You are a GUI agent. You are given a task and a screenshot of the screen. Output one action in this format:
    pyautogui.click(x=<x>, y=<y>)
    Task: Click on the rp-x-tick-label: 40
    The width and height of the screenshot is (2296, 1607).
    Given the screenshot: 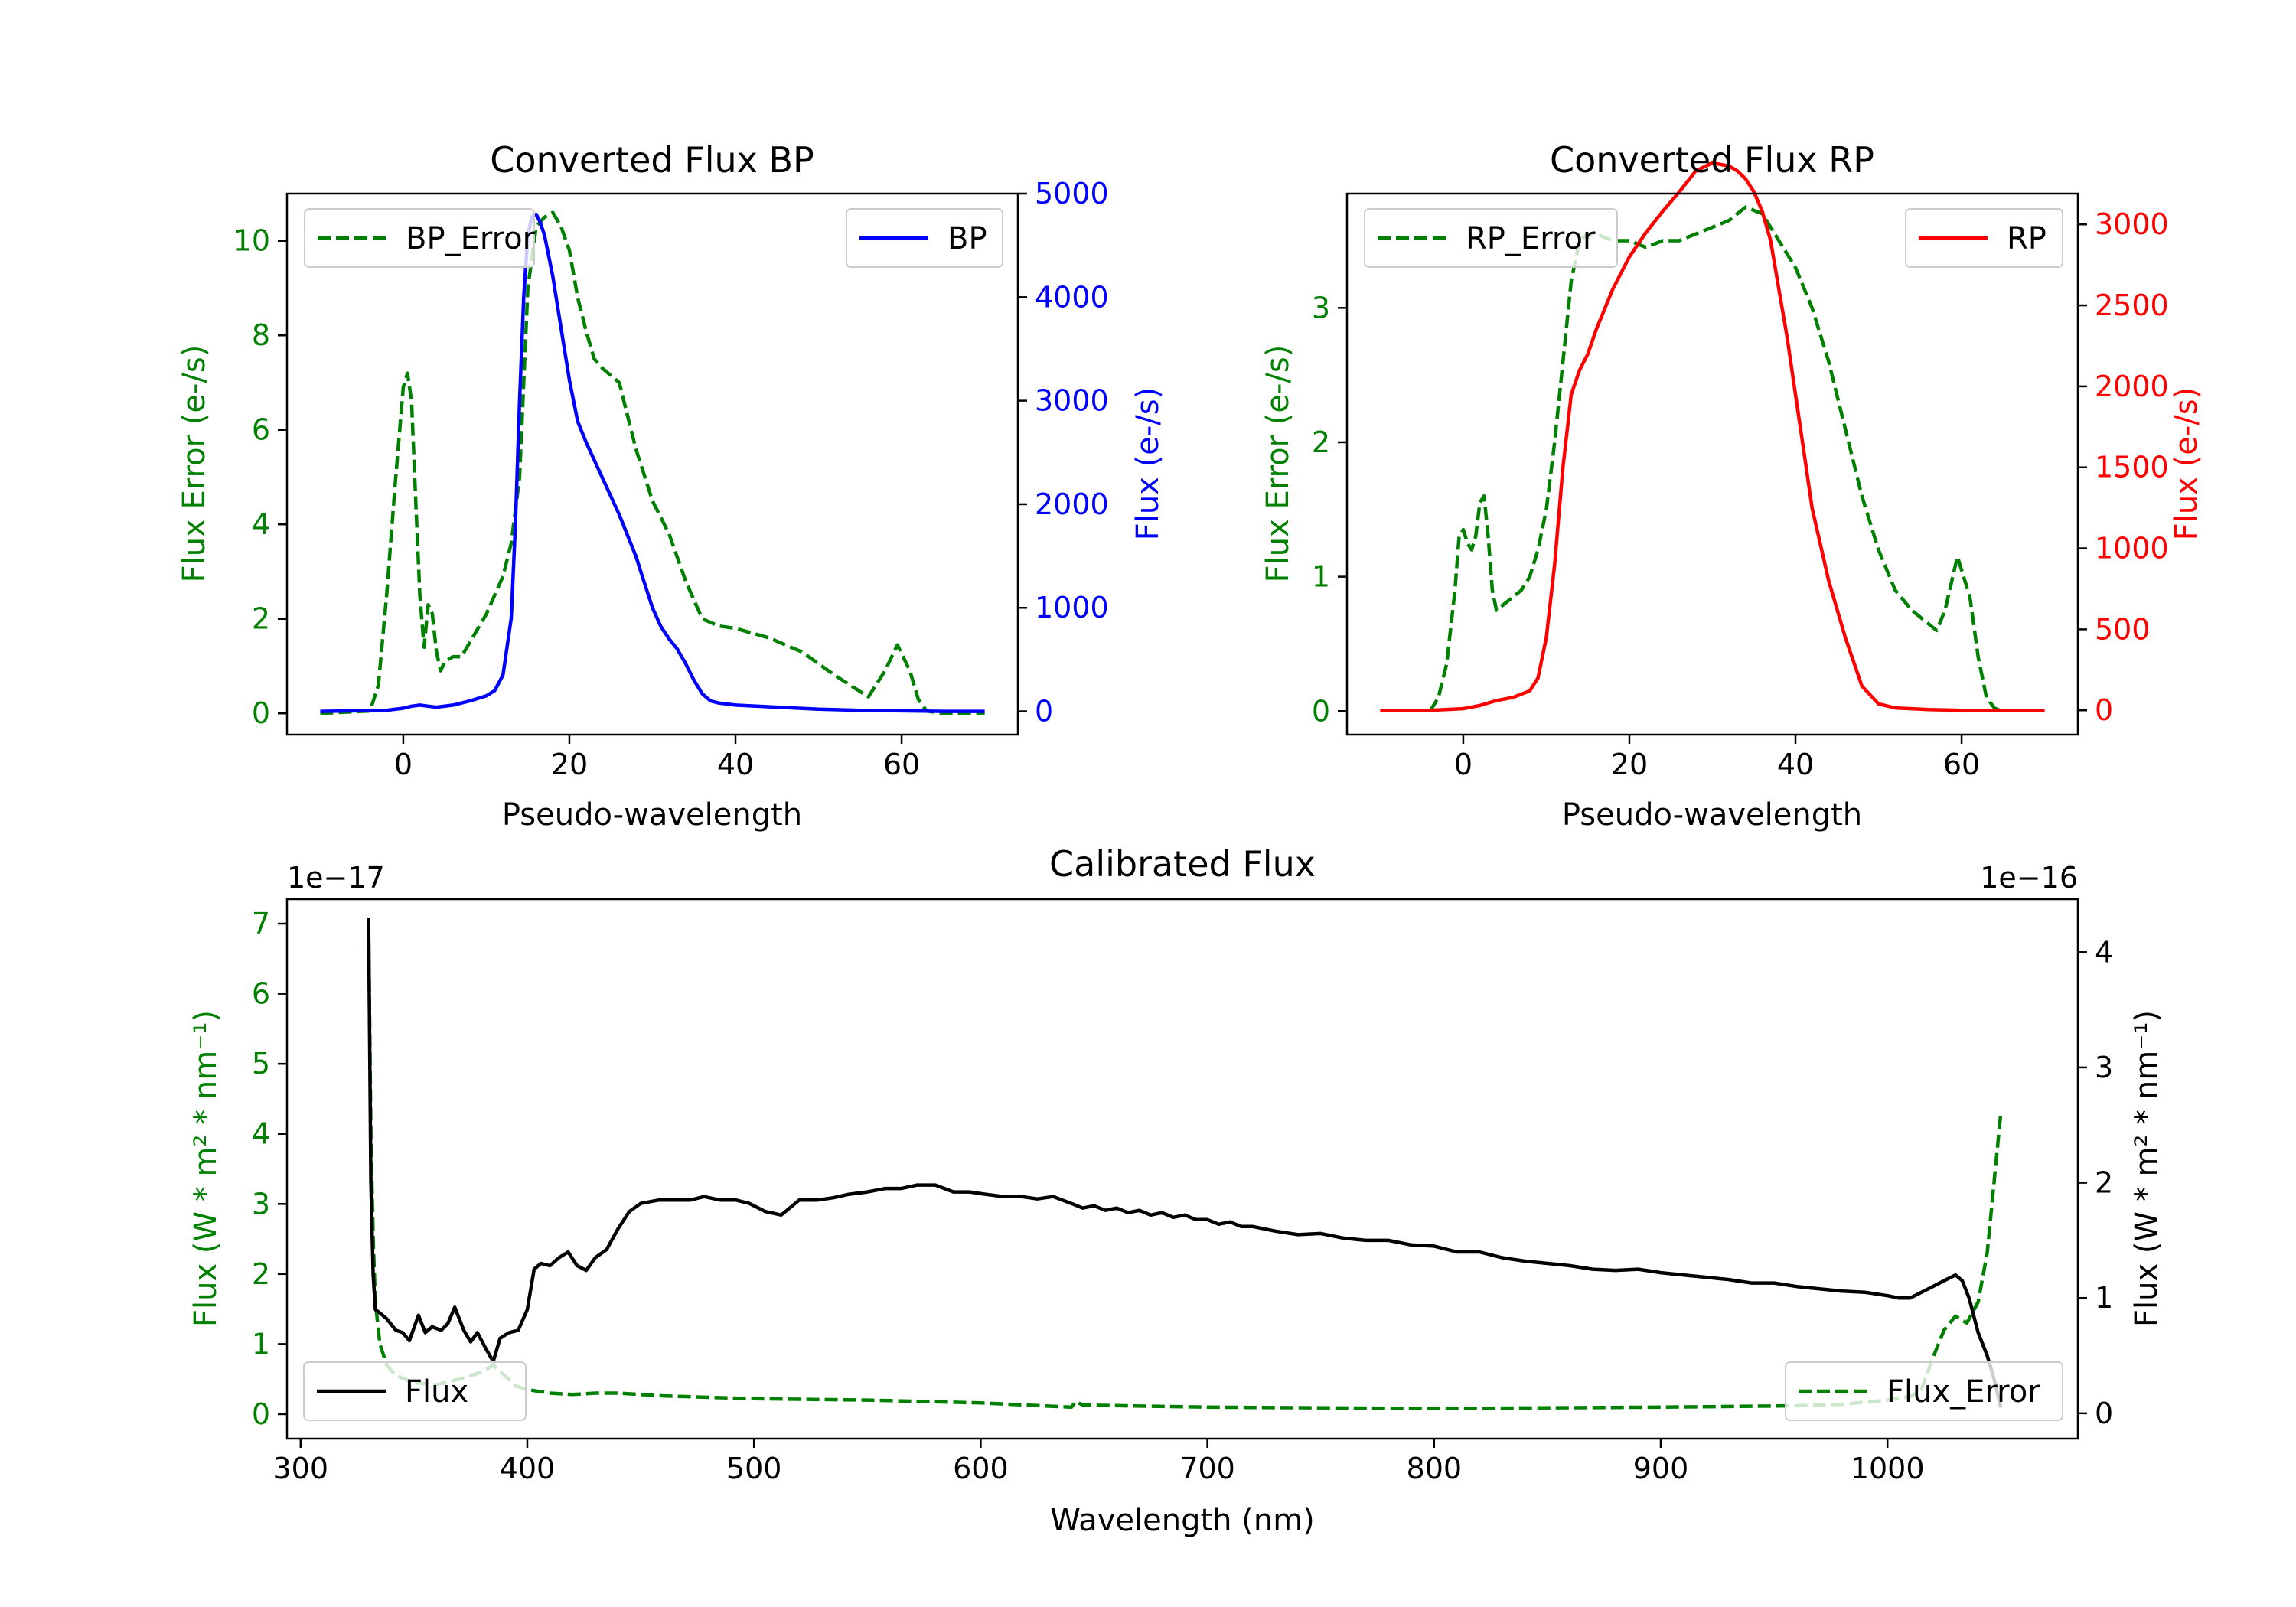 What is the action you would take?
    pyautogui.click(x=1795, y=764)
    